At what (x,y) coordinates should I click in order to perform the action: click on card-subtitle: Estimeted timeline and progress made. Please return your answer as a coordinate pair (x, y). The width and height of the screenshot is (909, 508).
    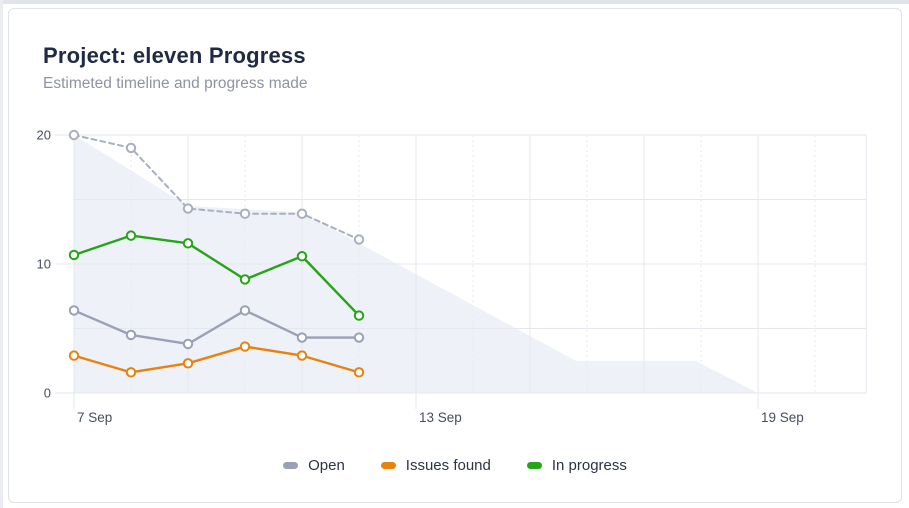
    Looking at the image, I should click on (175, 83).